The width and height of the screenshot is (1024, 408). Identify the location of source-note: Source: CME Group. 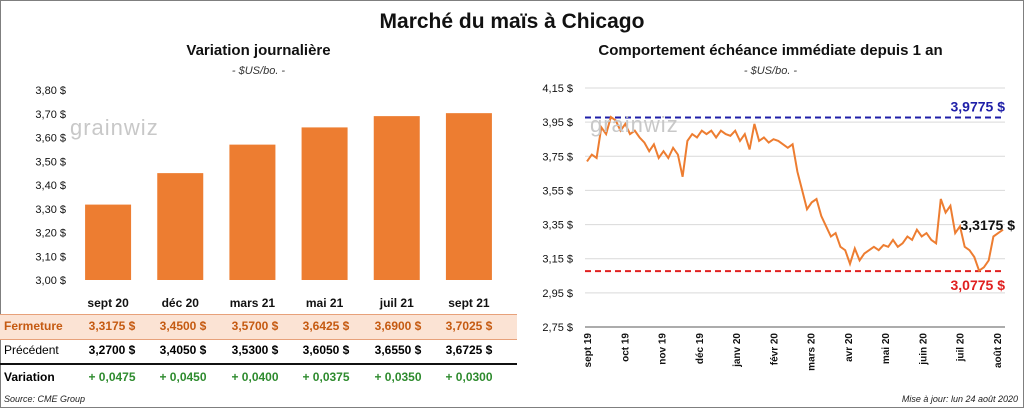
(45, 399).